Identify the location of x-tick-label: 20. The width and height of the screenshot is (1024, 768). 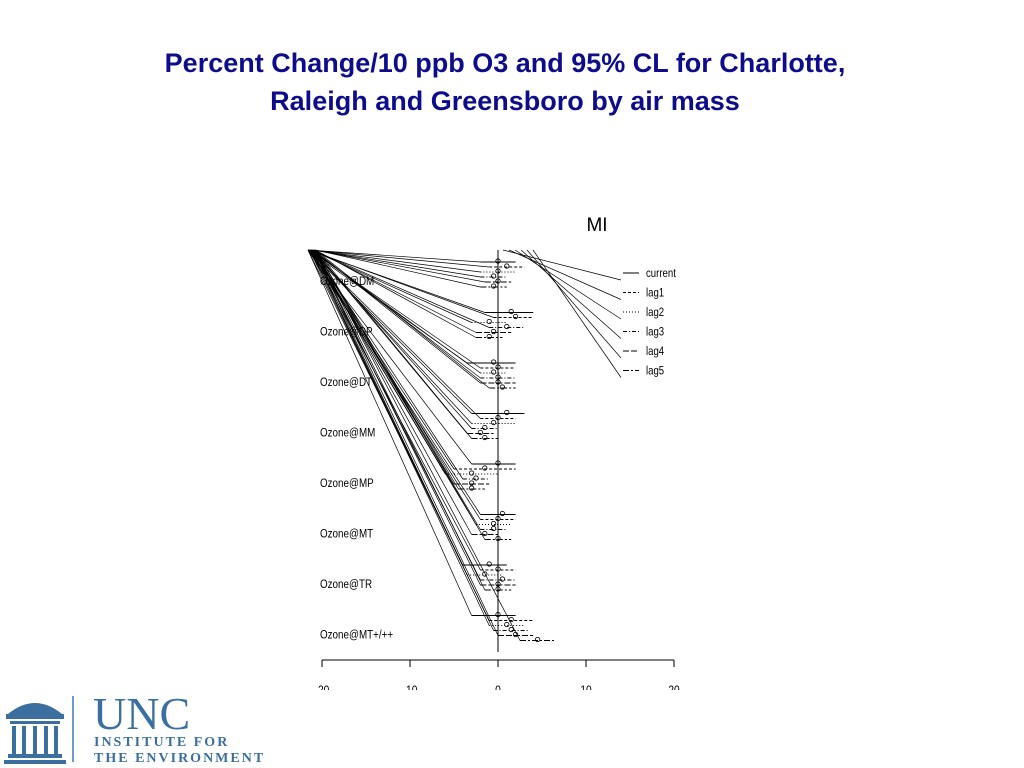
(673, 687).